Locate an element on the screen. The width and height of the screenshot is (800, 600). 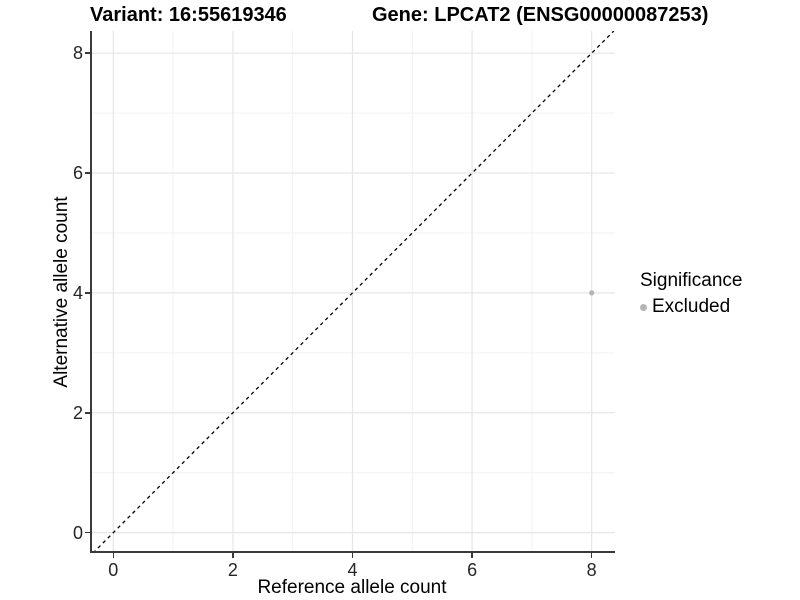
y-tick-label: 0 is located at coordinates (77, 532).